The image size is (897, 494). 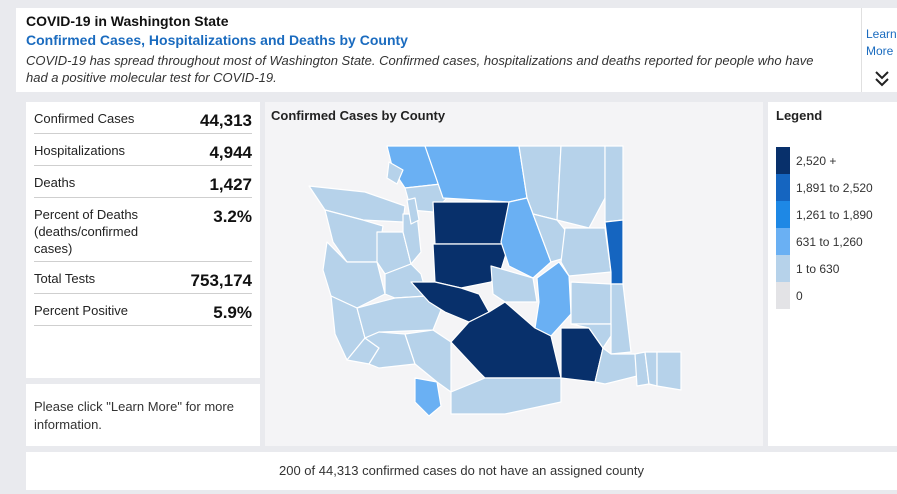 I want to click on county-stevens, so click(x=581, y=187).